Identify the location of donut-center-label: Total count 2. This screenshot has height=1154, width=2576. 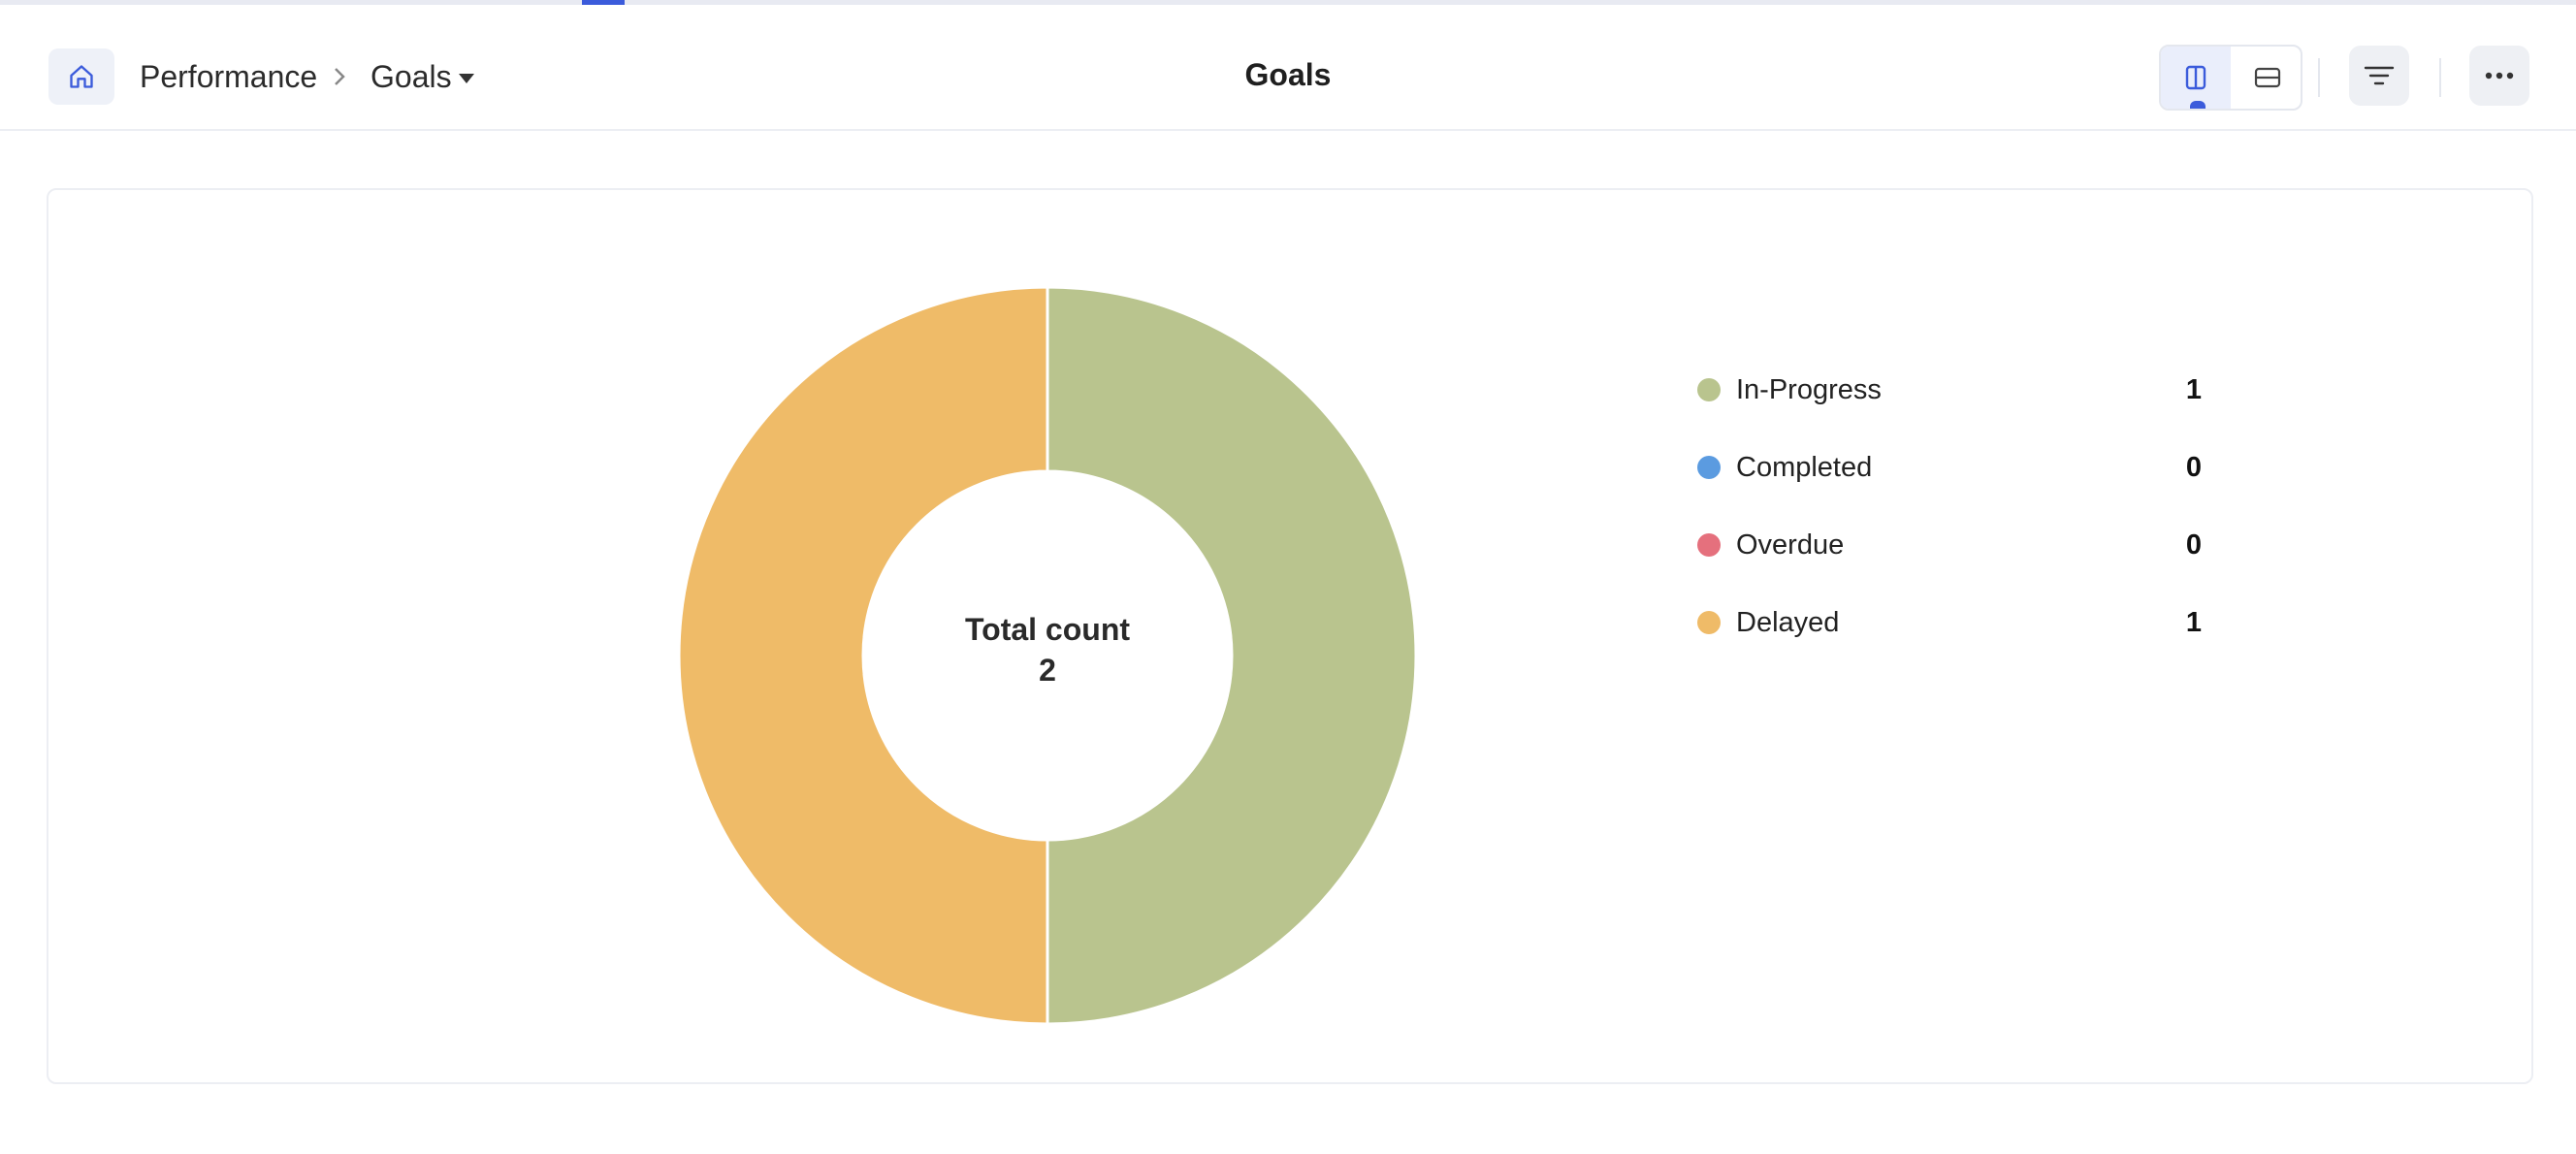
(1047, 649).